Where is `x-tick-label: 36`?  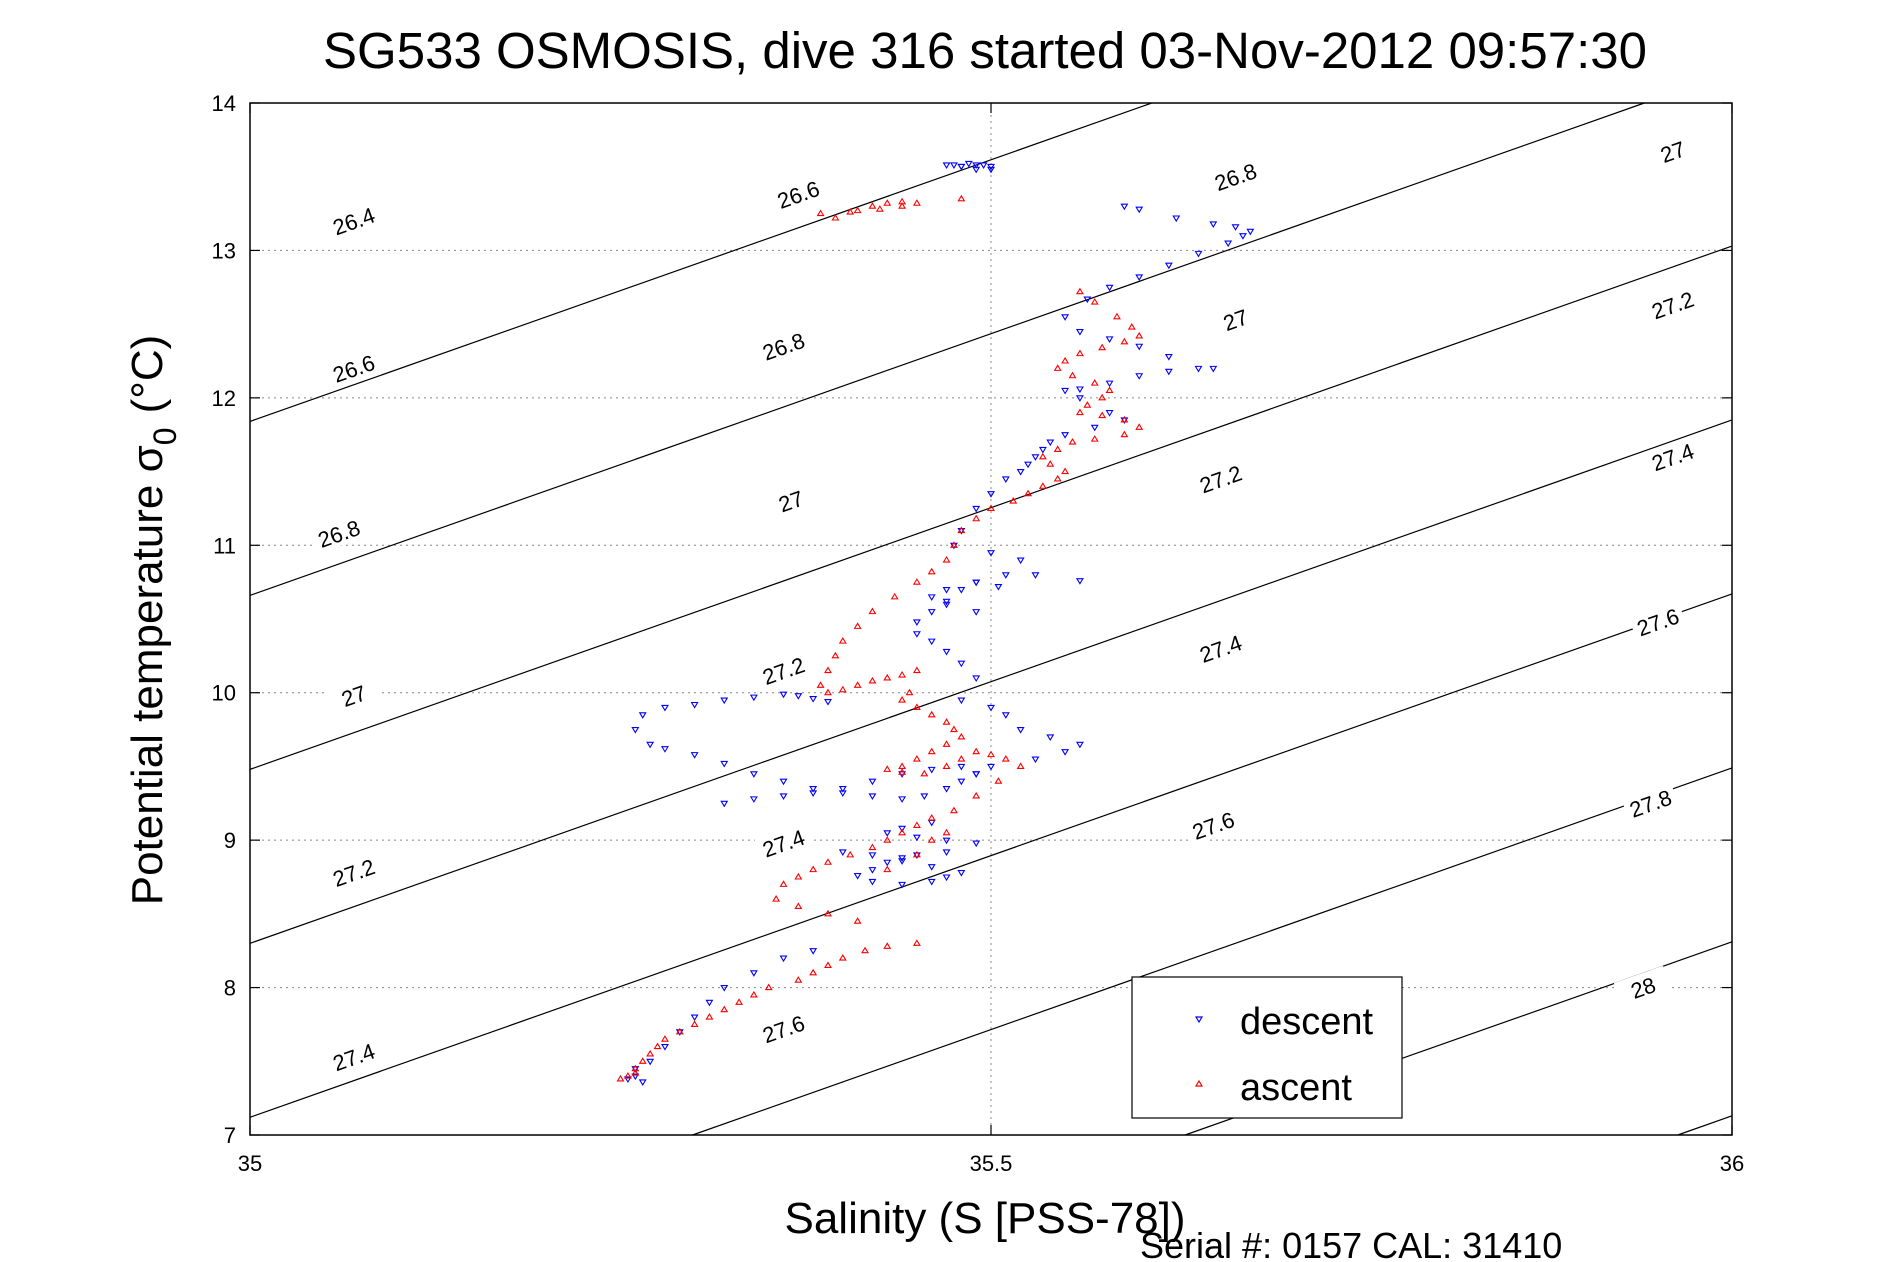 x-tick-label: 36 is located at coordinates (1732, 1163).